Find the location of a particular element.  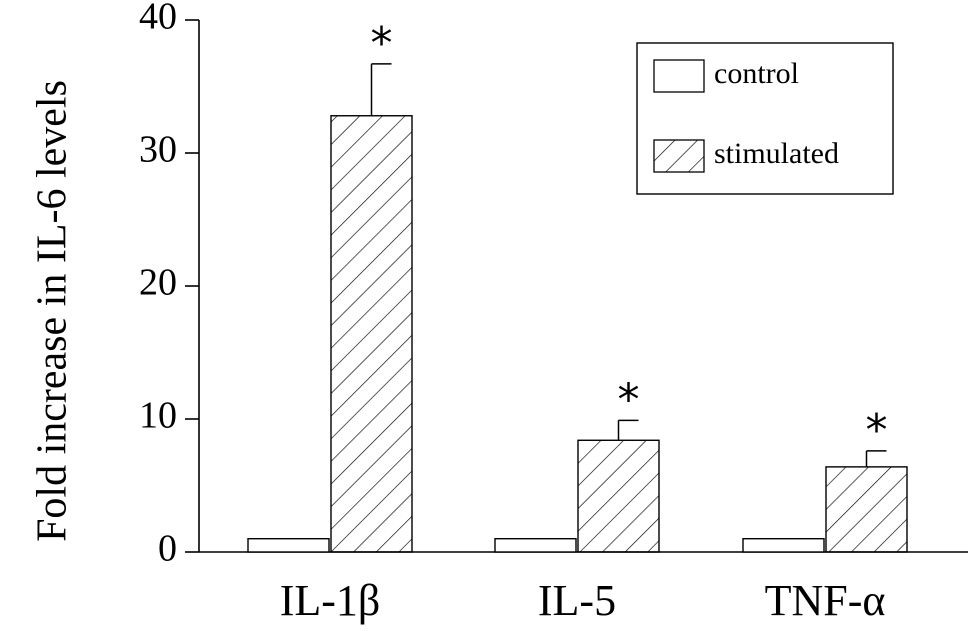

y-tick-label: 40 is located at coordinates (158, 19).